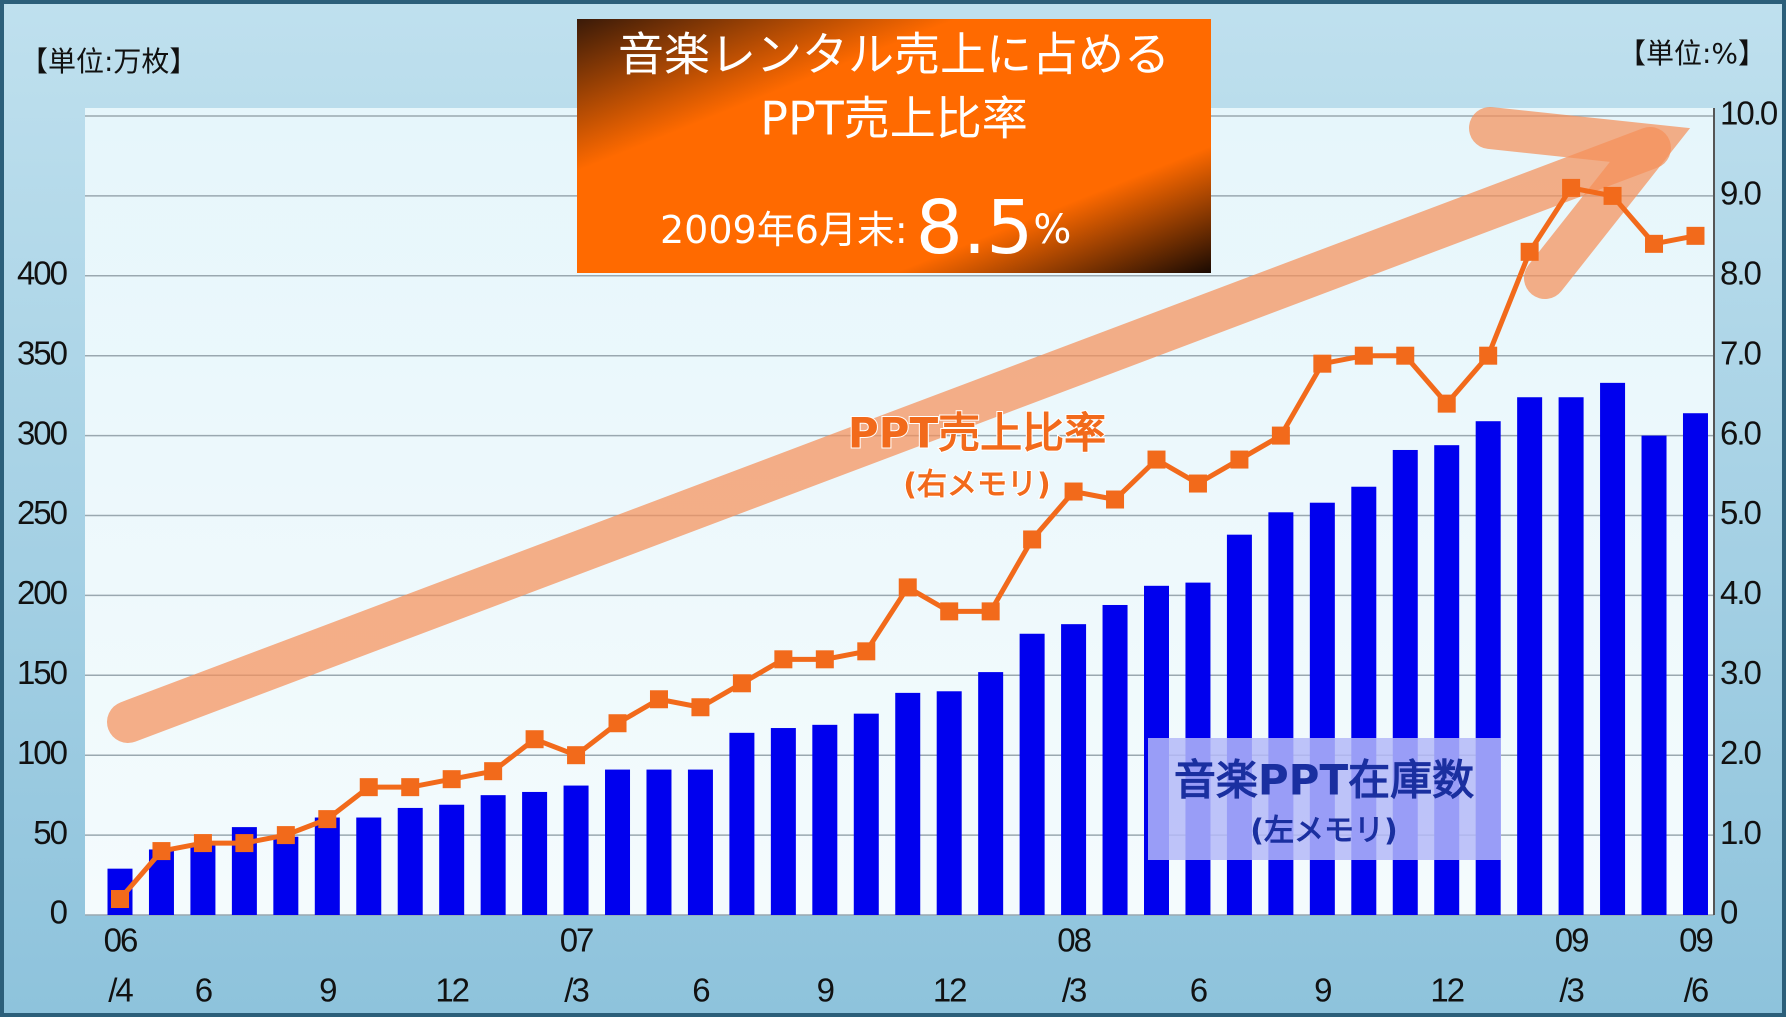  Describe the element at coordinates (1323, 831) in the screenshot. I see `bar-series-note: (左メモリ)` at that location.